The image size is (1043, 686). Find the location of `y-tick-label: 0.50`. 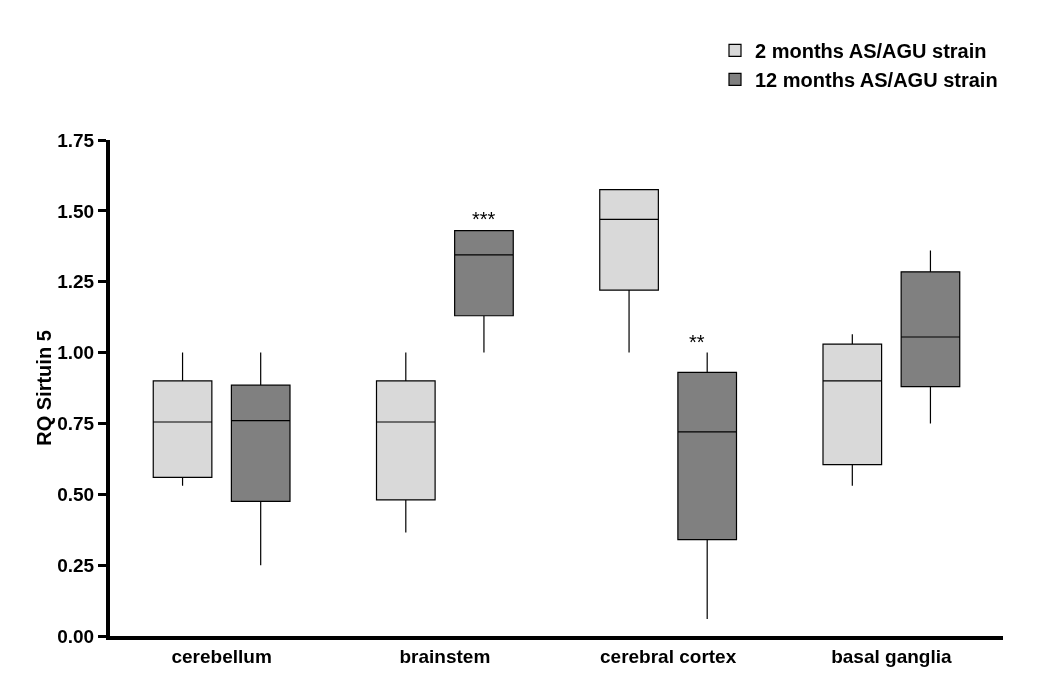

y-tick-label: 0.50 is located at coordinates (76, 494).